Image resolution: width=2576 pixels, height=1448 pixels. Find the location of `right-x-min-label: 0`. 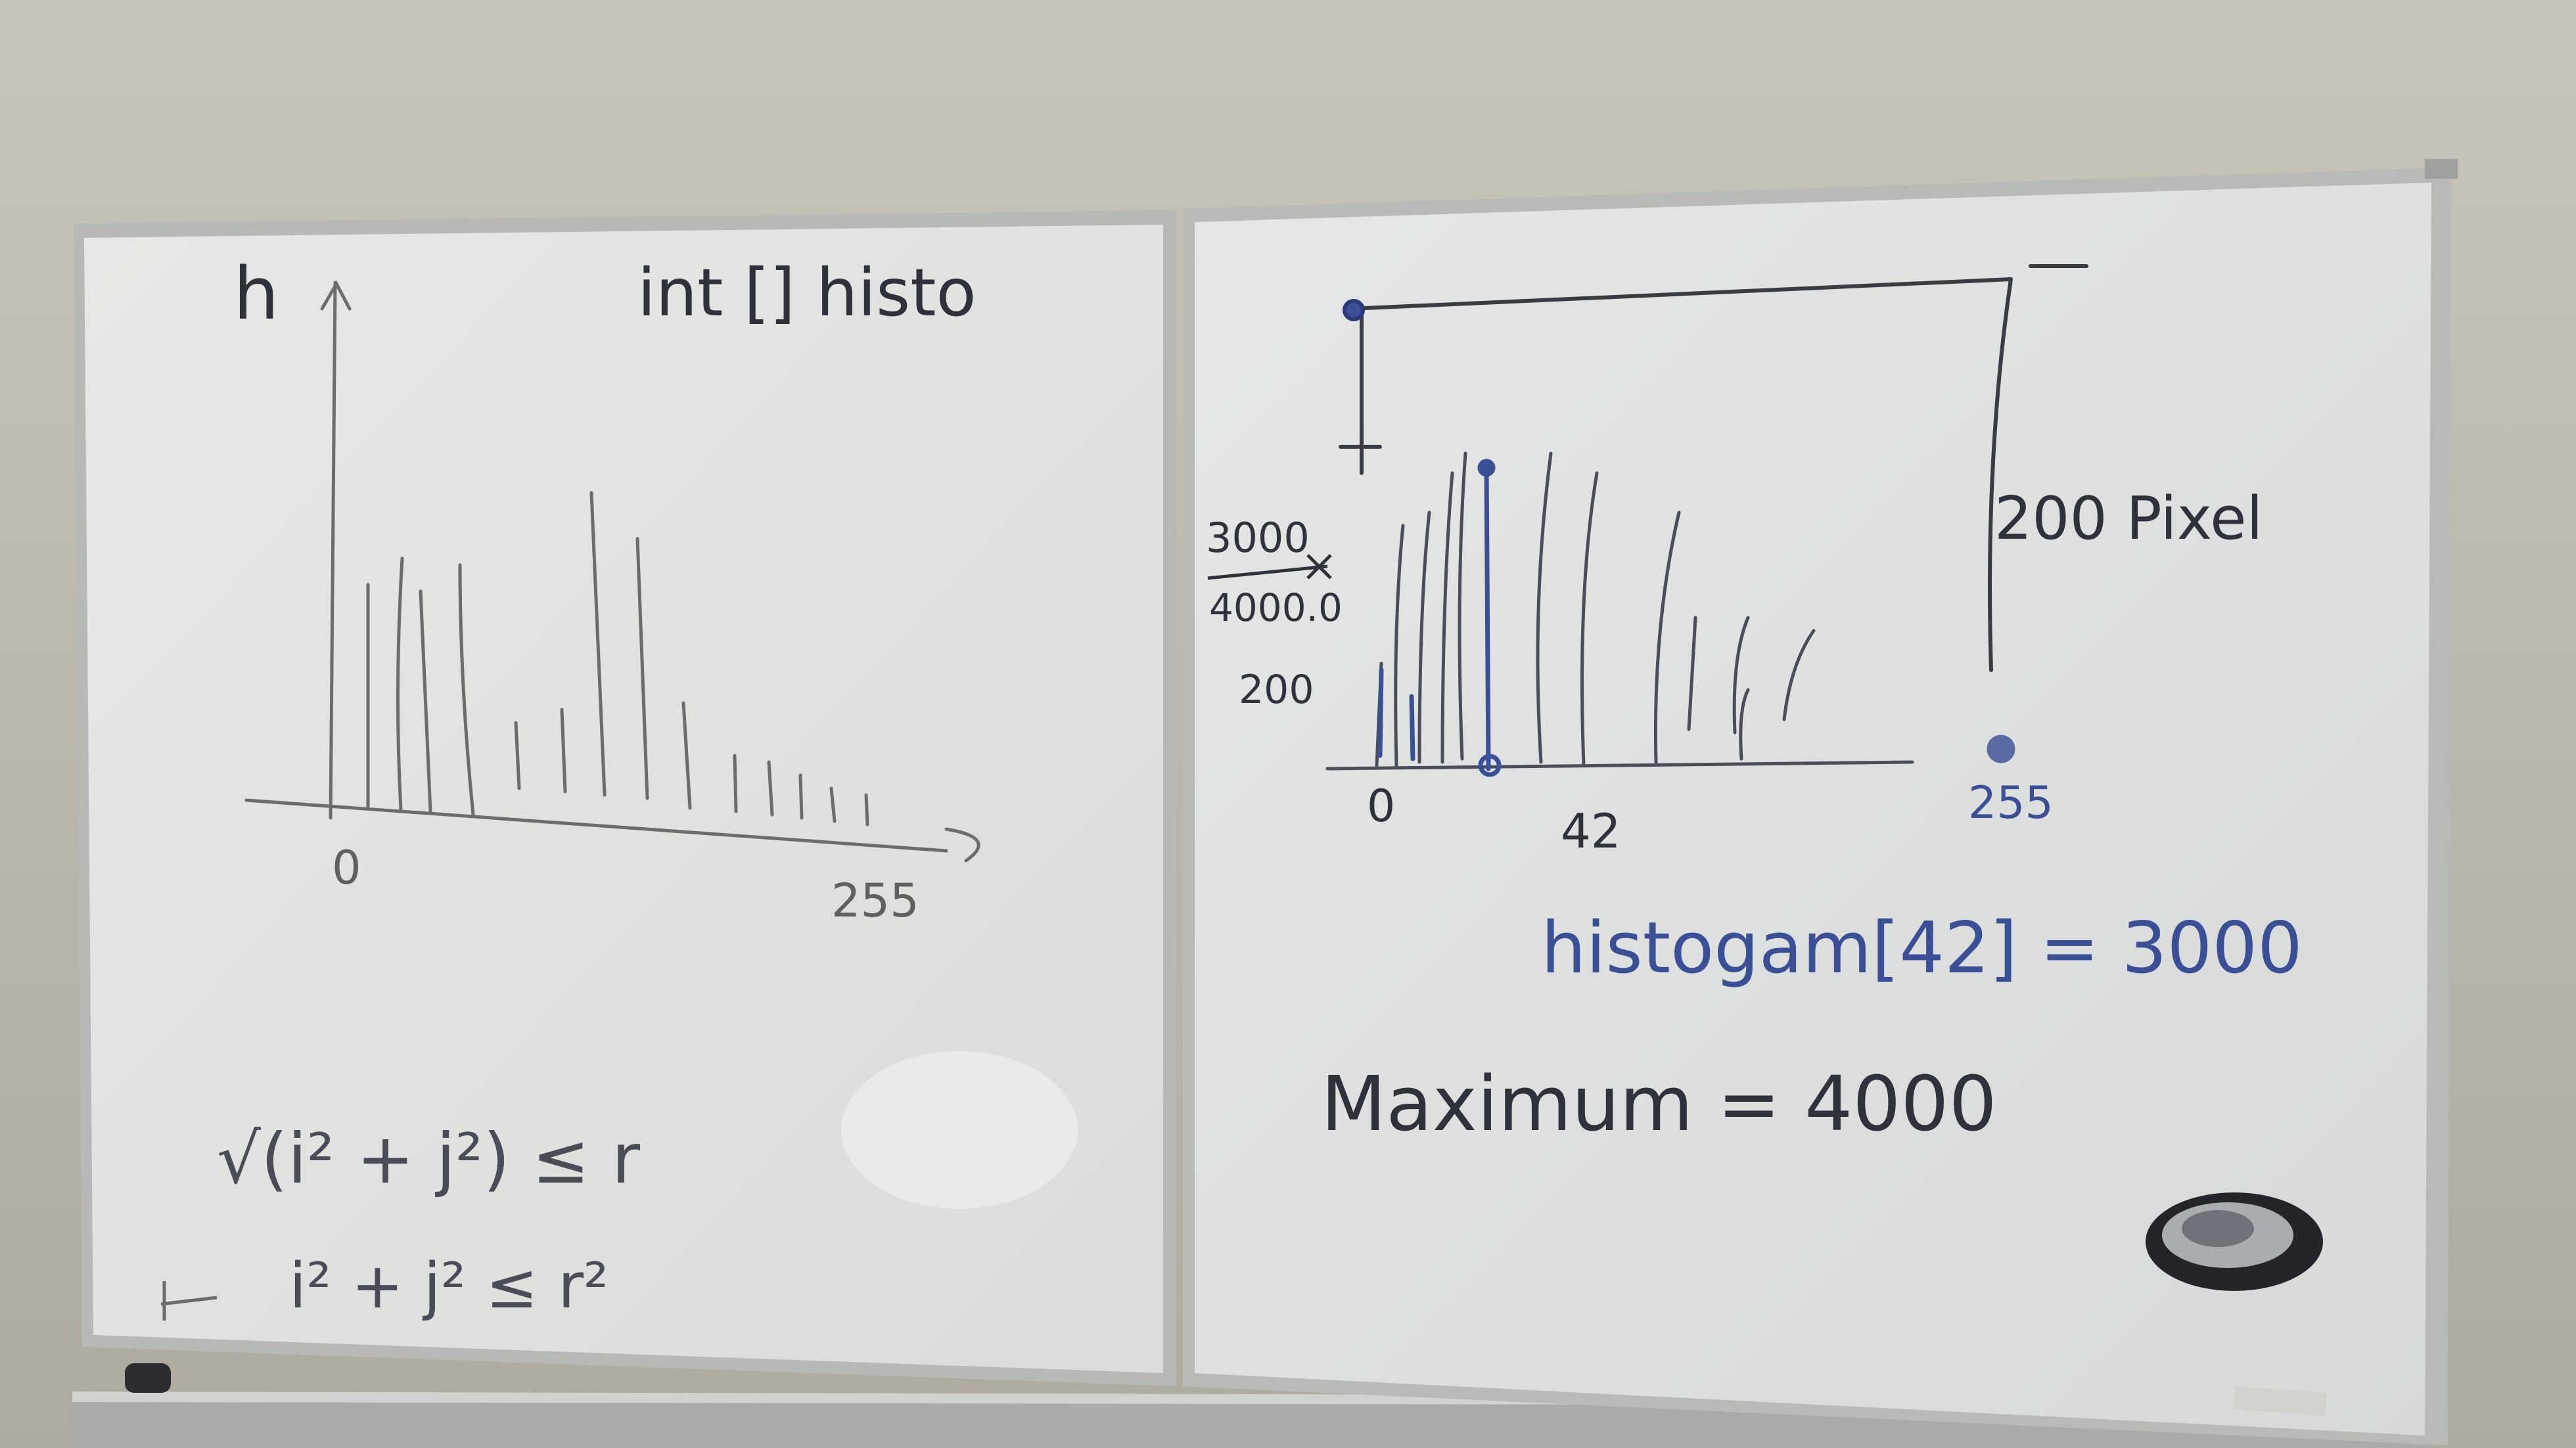

right-x-min-label: 0 is located at coordinates (1381, 806).